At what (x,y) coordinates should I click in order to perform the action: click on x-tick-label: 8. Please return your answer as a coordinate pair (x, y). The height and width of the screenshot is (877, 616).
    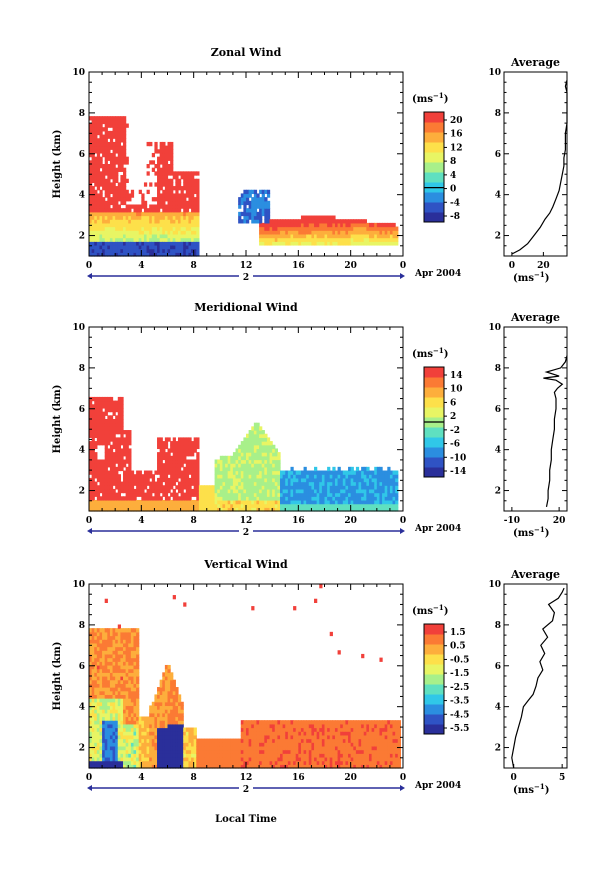
    Looking at the image, I should click on (194, 266).